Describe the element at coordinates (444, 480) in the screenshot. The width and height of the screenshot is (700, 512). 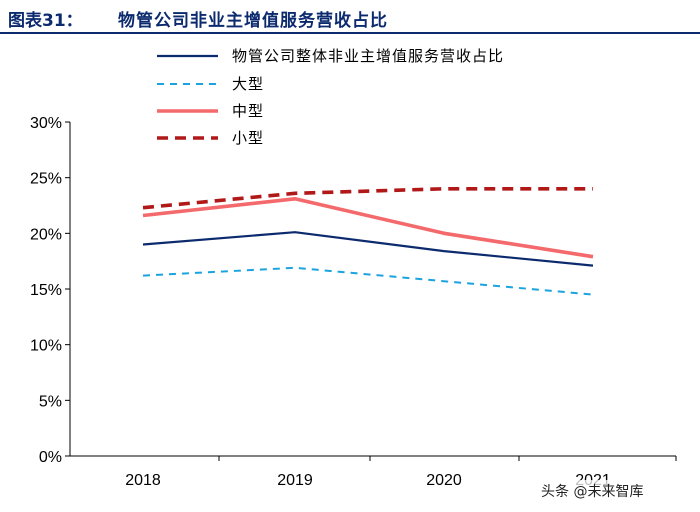
I see `x-tick-label: 2020` at that location.